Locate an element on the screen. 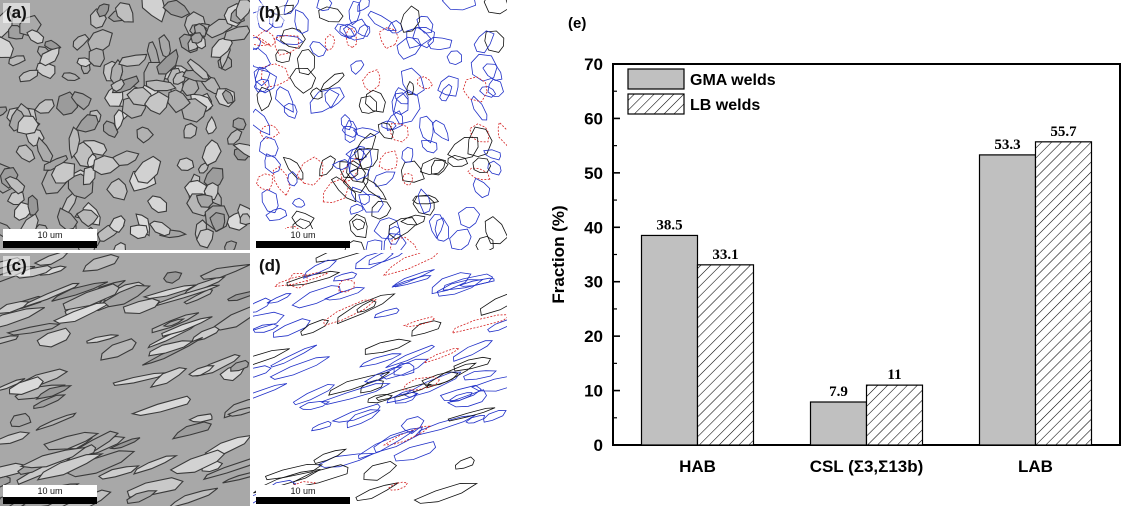  legend-swatch is located at coordinates (656, 104).